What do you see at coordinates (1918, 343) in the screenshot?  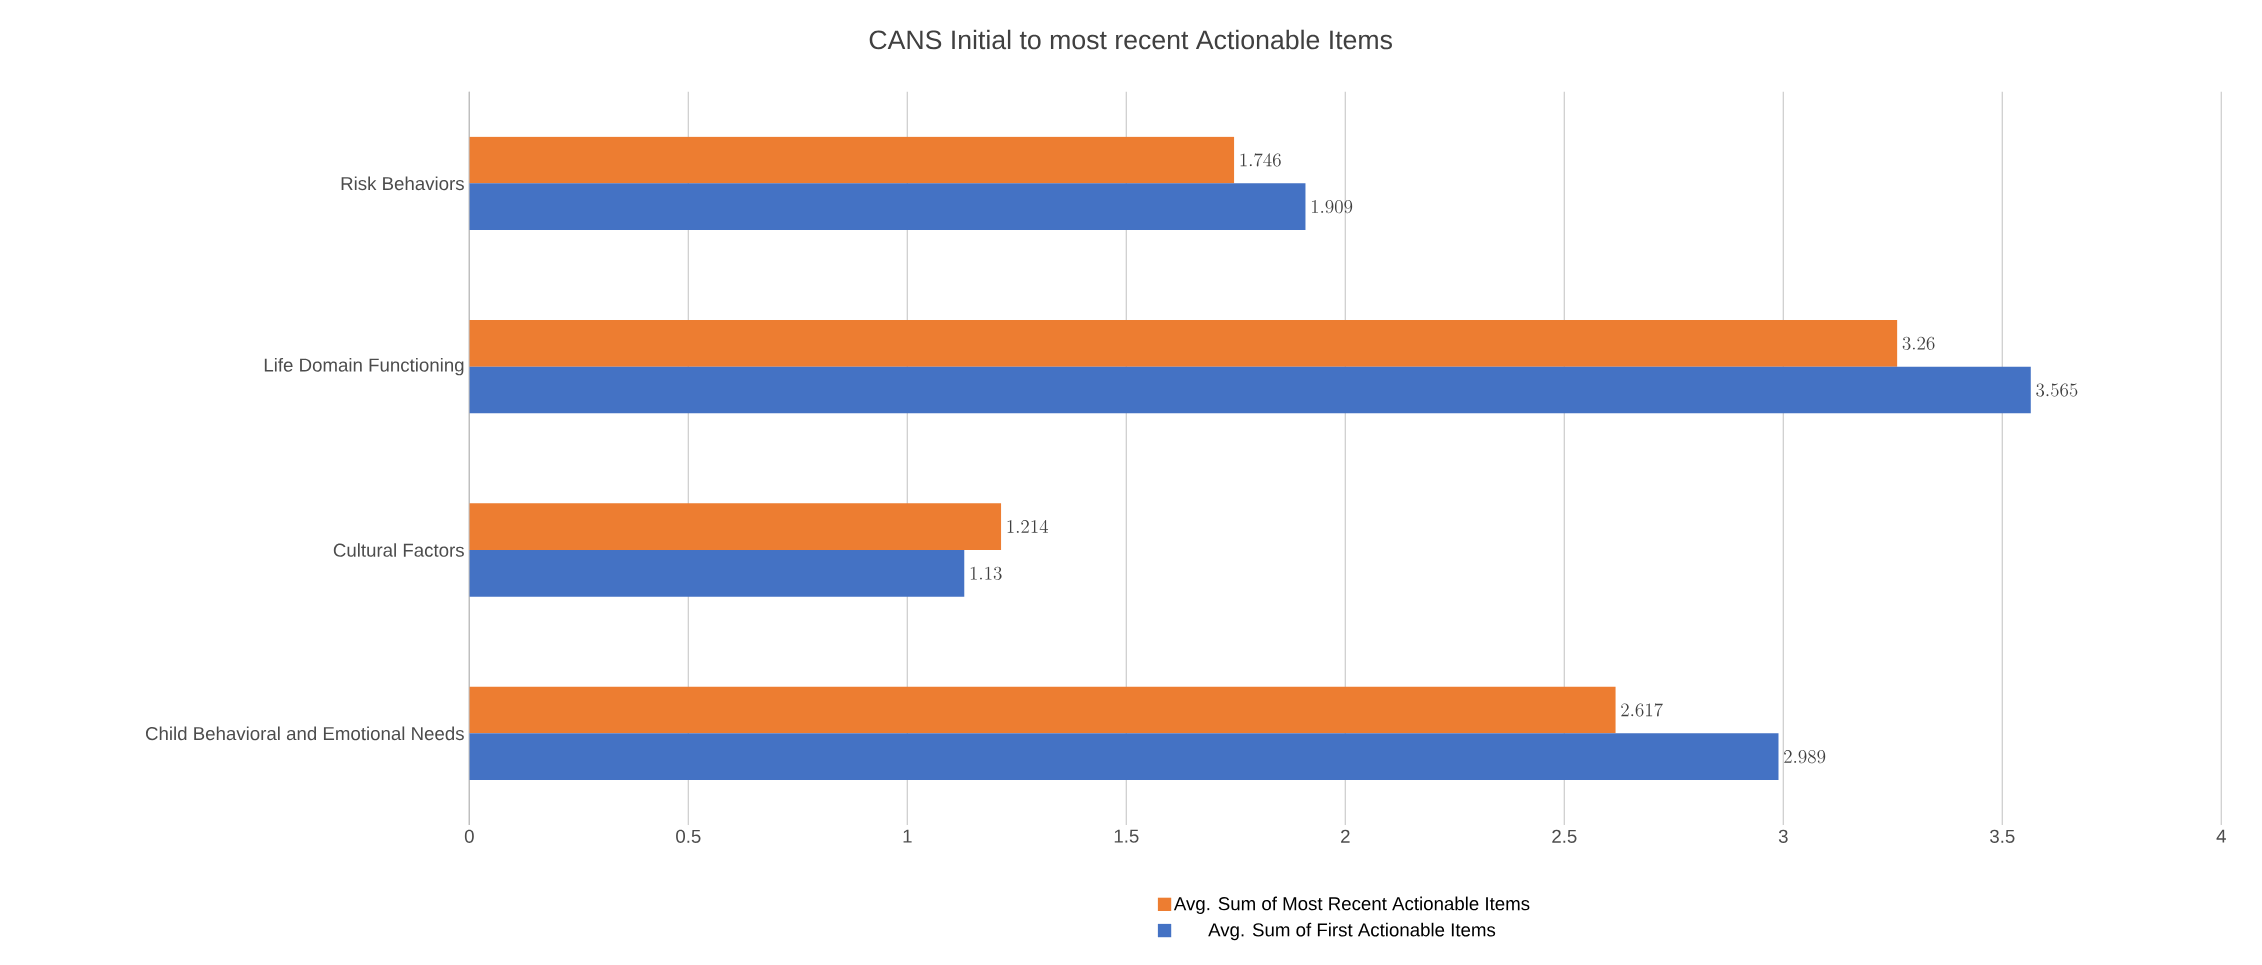 I see `data-label: 3.26` at bounding box center [1918, 343].